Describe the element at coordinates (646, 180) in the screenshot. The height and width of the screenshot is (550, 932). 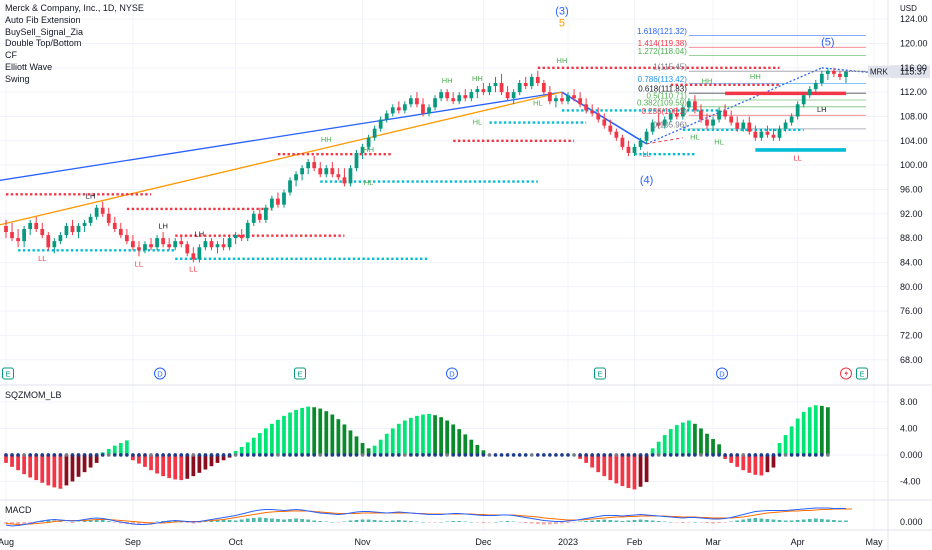
I see `elliott-wave-label: (4)` at that location.